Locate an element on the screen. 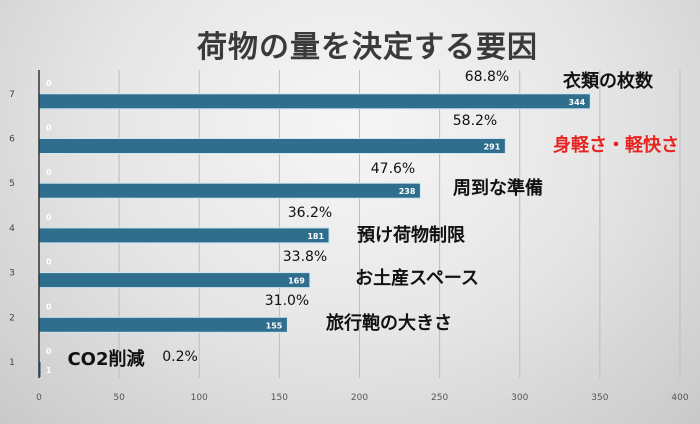 The image size is (700, 424). y-tick-label: 2 is located at coordinates (12, 318).